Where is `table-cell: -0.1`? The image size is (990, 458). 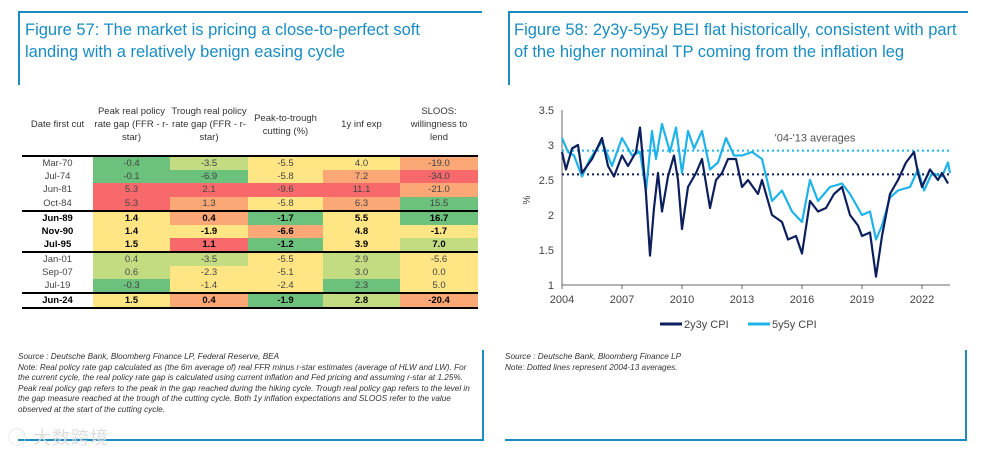 table-cell: -0.1 is located at coordinates (131, 177).